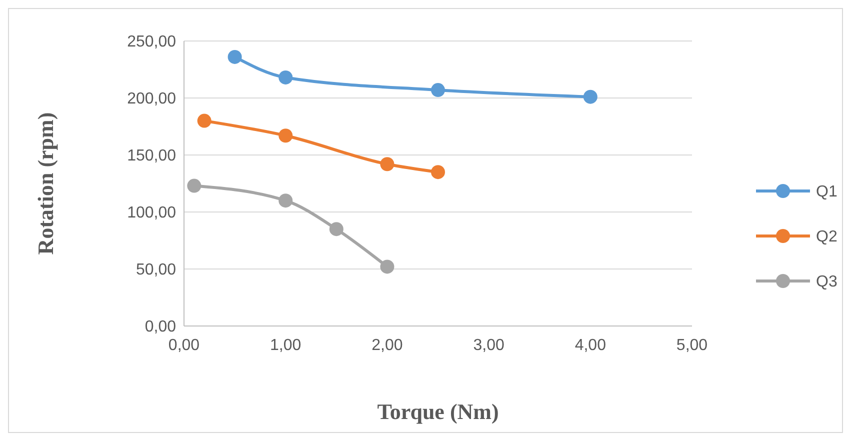  I want to click on legend-label: Q3, so click(827, 282).